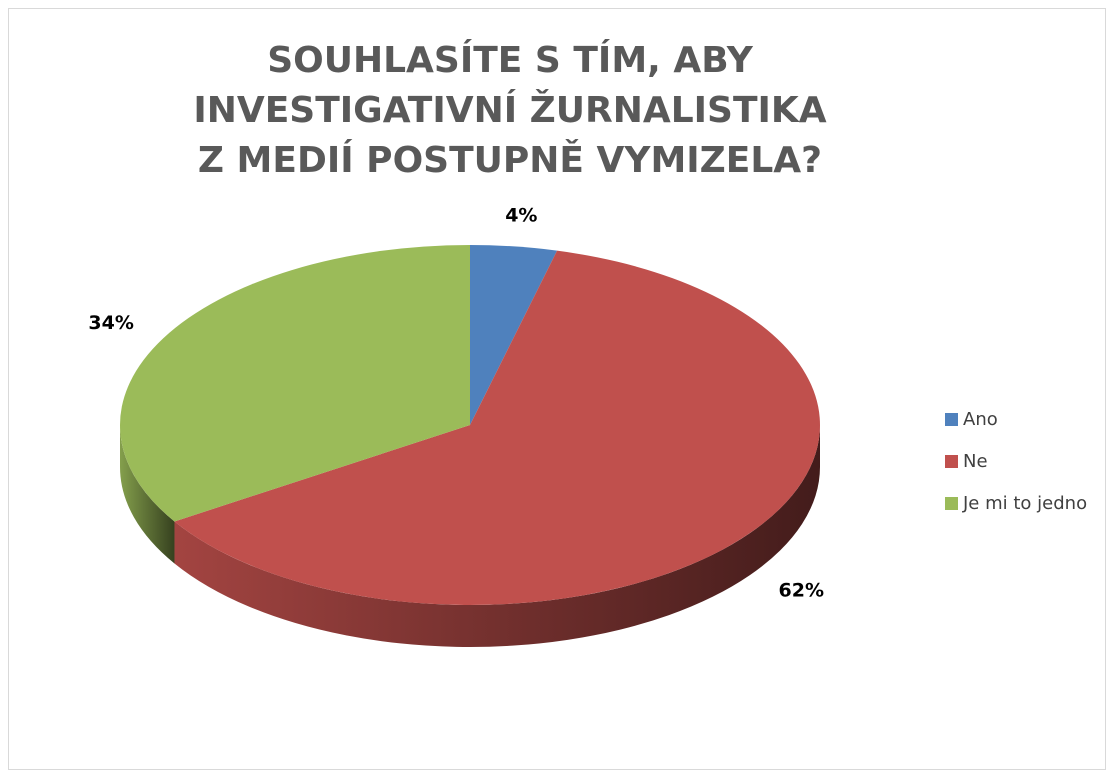 Image resolution: width=1116 pixels, height=780 pixels. What do you see at coordinates (801, 590) in the screenshot?
I see `data-label: 62%` at bounding box center [801, 590].